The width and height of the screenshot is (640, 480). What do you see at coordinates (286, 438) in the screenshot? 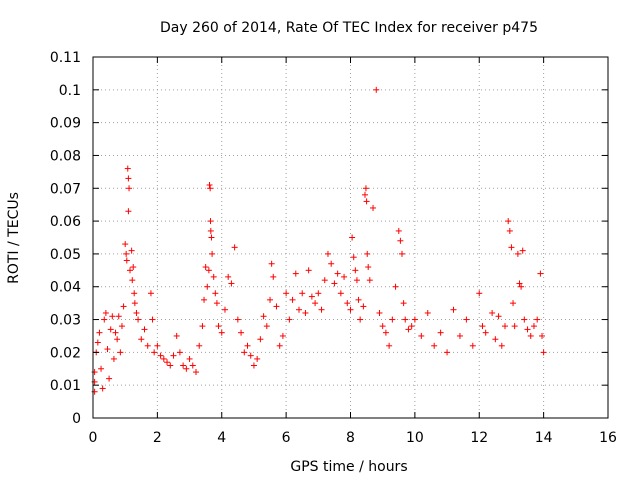
I see `x-tick-label: 6` at bounding box center [286, 438].